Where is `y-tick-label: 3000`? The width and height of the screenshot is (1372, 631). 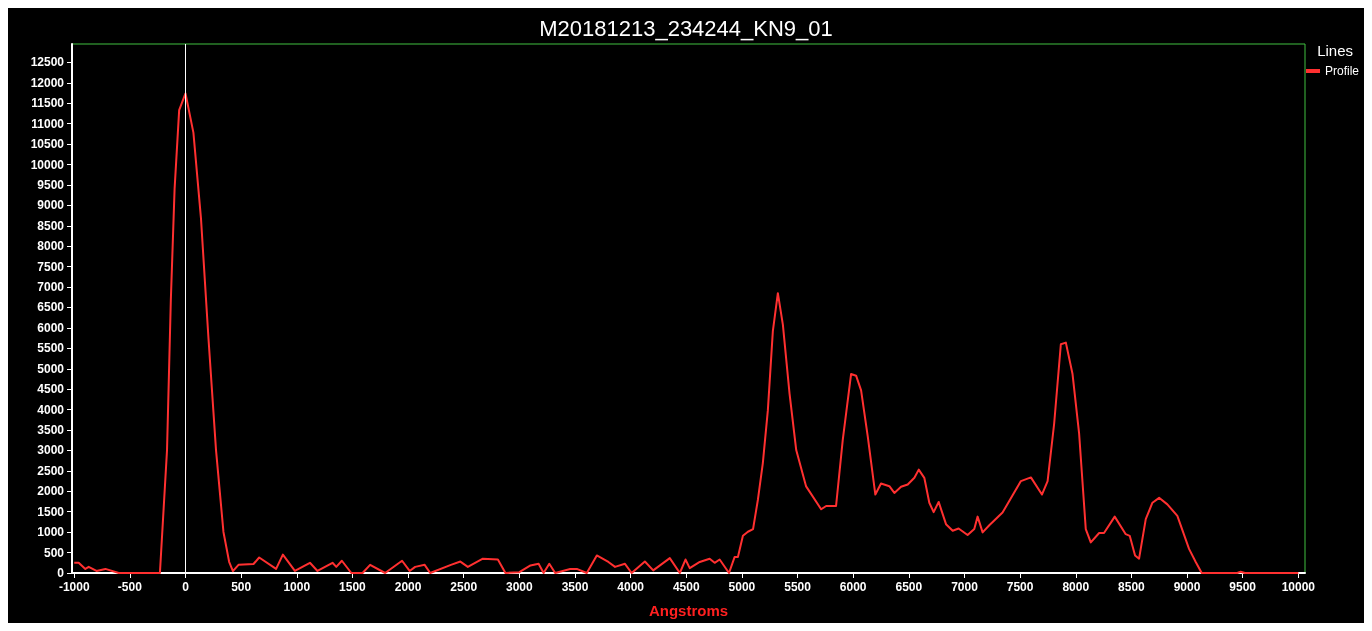 y-tick-label: 3000 is located at coordinates (51, 450).